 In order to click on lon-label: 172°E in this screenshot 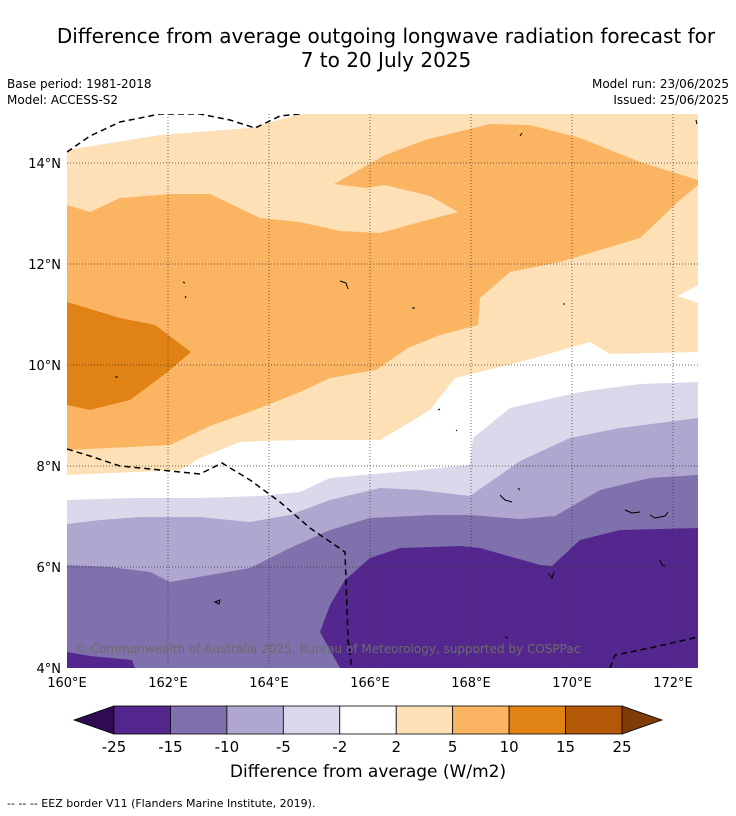, I will do `click(673, 683)`.